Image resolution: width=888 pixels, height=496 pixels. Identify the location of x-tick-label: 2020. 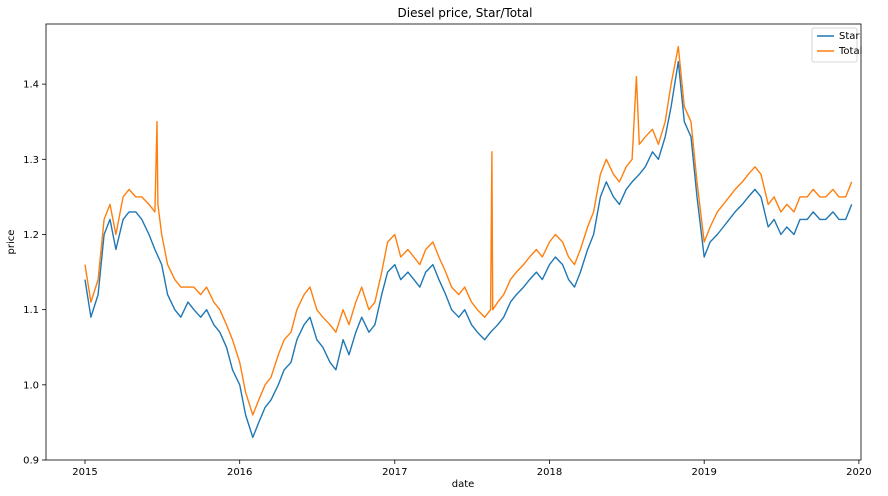
(858, 472).